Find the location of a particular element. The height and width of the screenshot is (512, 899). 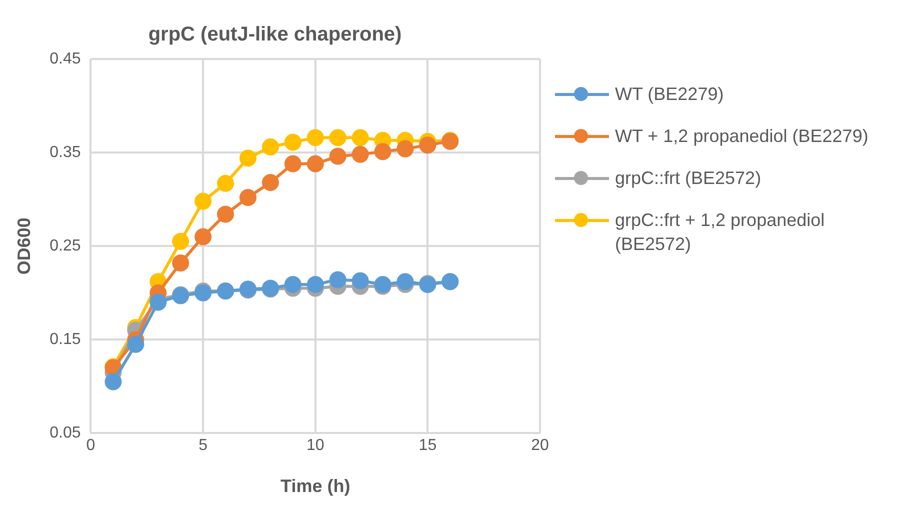

x-tick-label: 10 is located at coordinates (315, 445).